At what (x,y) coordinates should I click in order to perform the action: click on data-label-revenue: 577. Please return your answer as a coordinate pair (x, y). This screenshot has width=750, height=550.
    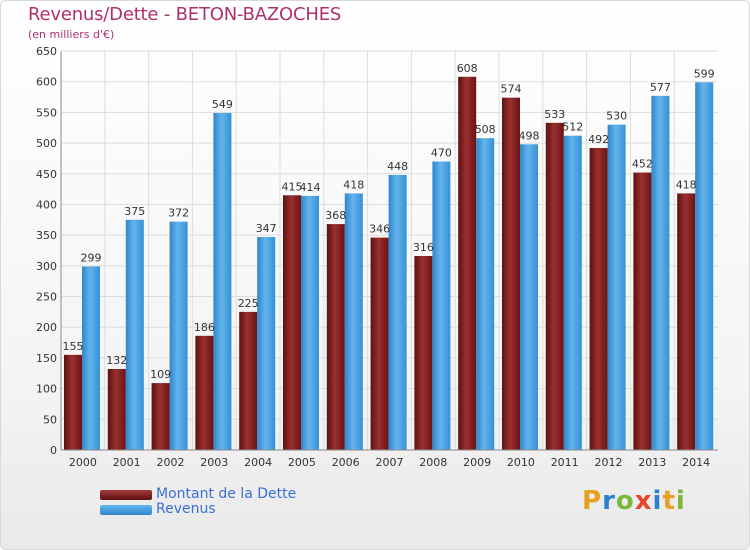
    Looking at the image, I should click on (660, 87).